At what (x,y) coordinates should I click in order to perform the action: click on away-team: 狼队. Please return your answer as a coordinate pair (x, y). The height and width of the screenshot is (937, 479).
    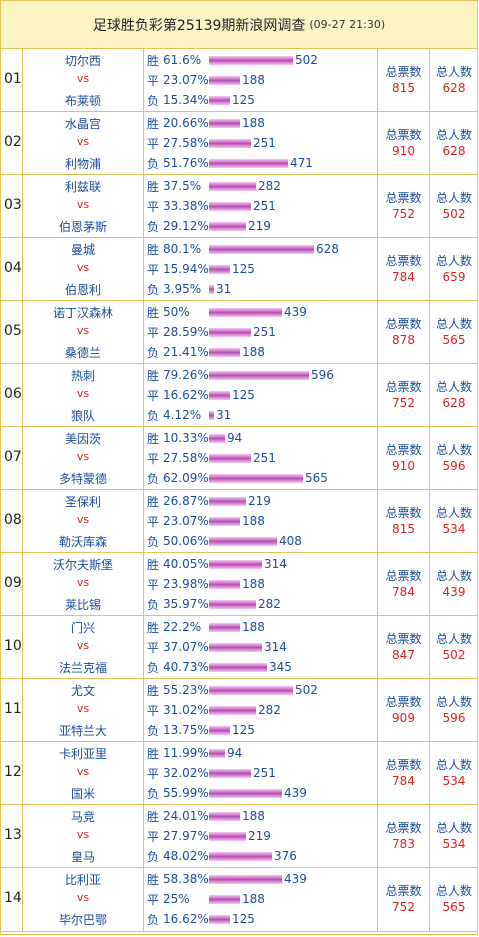
    Looking at the image, I should click on (82, 416).